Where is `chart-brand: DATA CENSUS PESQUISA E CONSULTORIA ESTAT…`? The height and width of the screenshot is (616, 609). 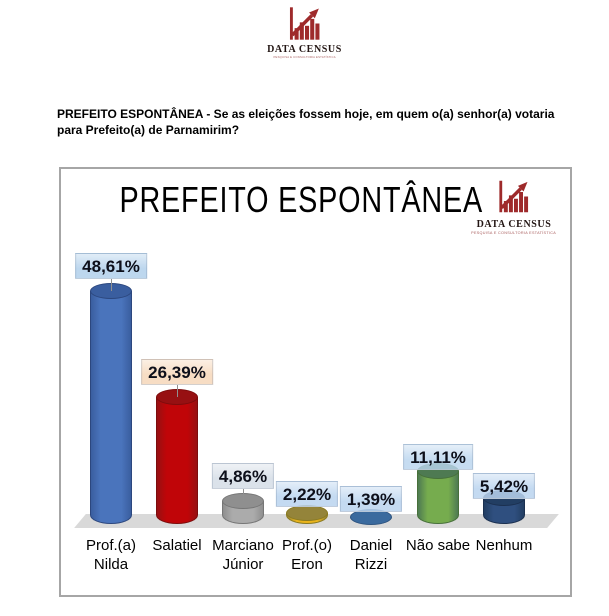
chart-brand: DATA CENSUS PESQUISA E CONSULTORIA ESTAT… is located at coordinates (514, 206).